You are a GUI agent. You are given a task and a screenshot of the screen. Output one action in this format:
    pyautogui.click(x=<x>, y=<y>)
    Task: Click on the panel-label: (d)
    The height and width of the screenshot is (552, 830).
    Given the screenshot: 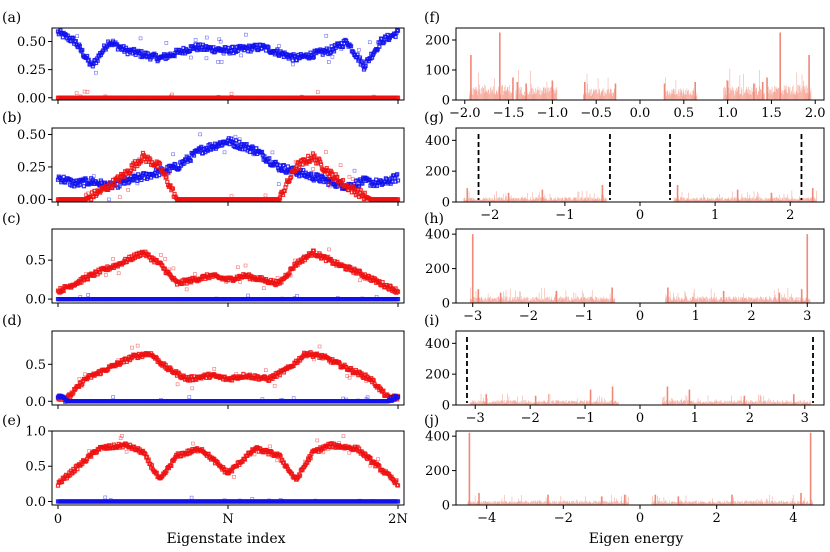 What is the action you would take?
    pyautogui.click(x=12, y=321)
    